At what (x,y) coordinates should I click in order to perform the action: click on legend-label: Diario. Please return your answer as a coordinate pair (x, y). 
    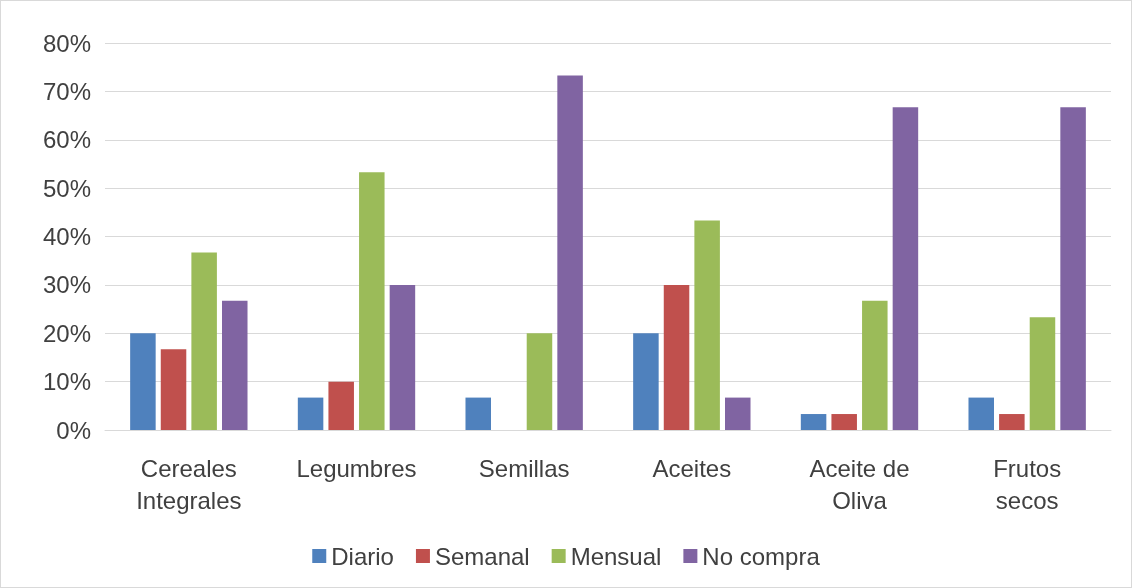
    Looking at the image, I should click on (362, 556).